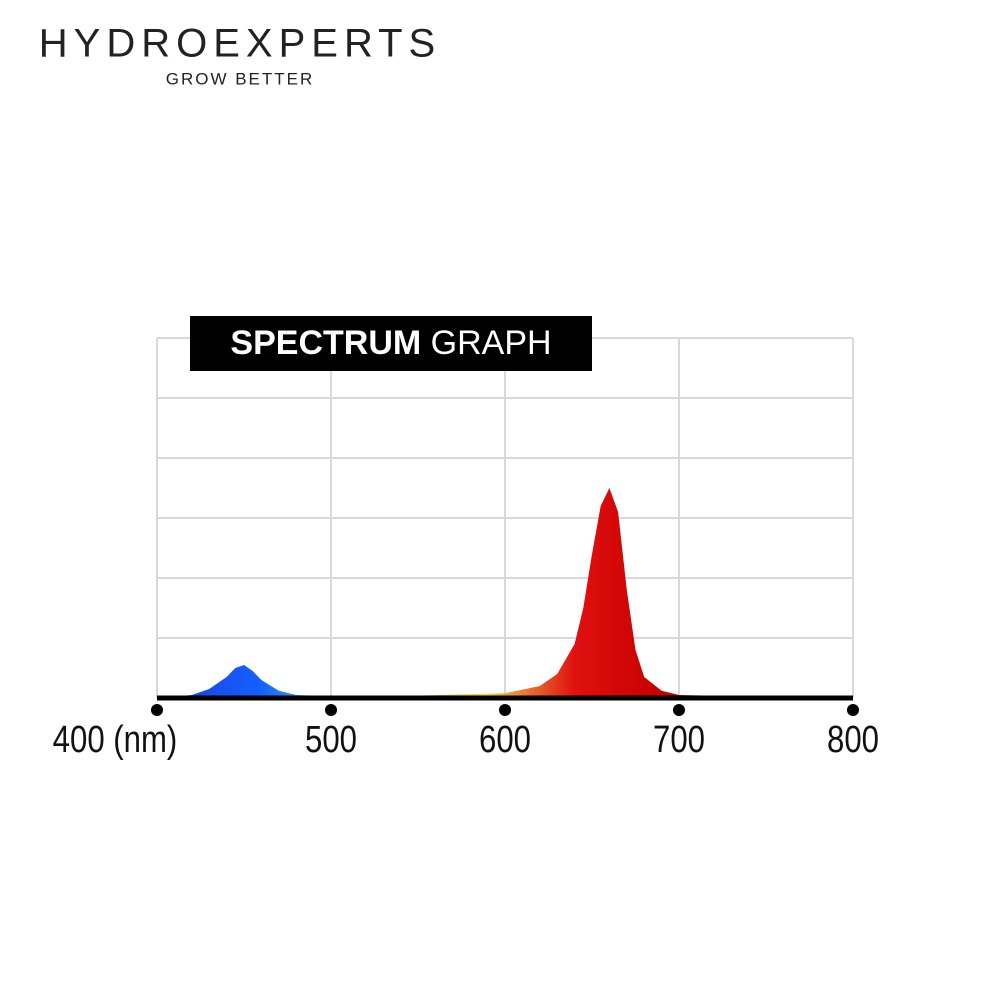 This screenshot has height=1000, width=1000. Describe the element at coordinates (331, 740) in the screenshot. I see `x-tick-label: 500` at that location.